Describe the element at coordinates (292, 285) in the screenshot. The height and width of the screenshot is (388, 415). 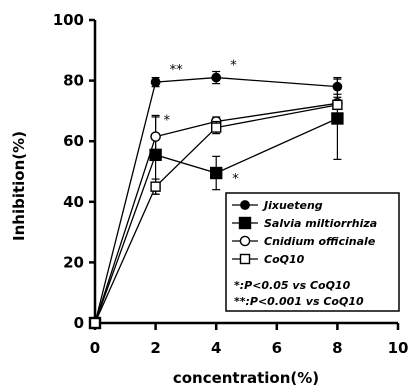
I see `significance-note-1: *:P<0.05 vs CoQ10` at that location.